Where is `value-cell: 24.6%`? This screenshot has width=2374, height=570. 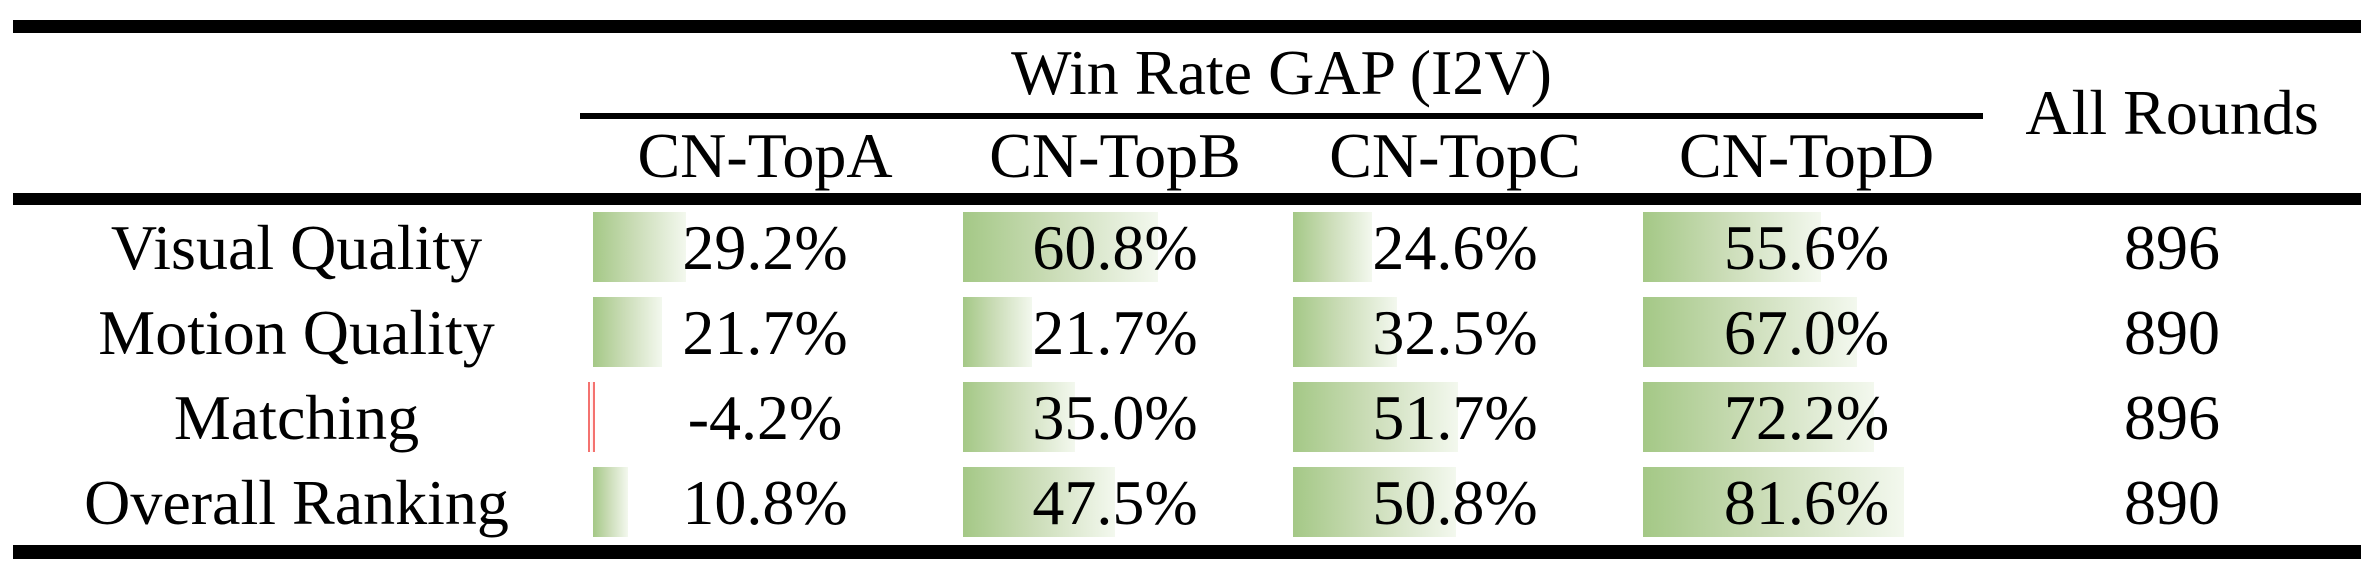
value-cell: 24.6% is located at coordinates (1455, 244).